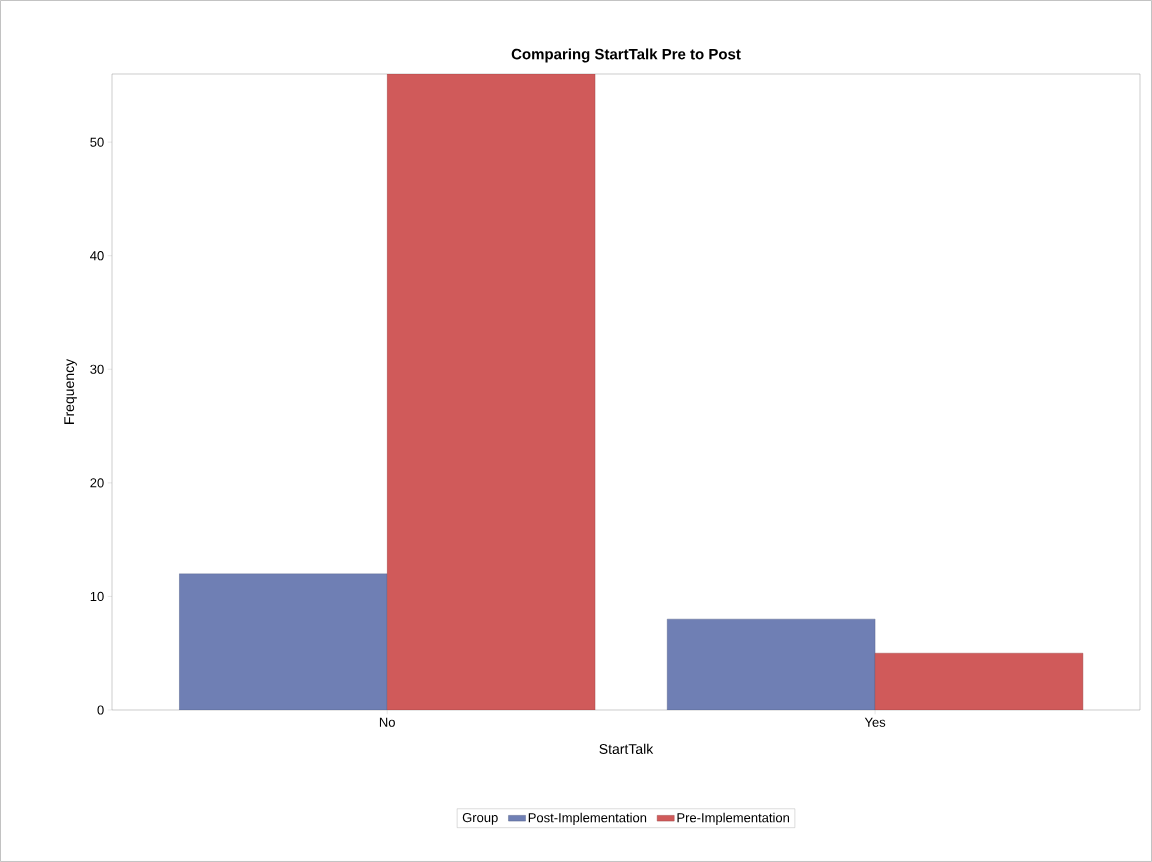 The image size is (1152, 862). What do you see at coordinates (97, 369) in the screenshot?
I see `y-tick-label: 30` at bounding box center [97, 369].